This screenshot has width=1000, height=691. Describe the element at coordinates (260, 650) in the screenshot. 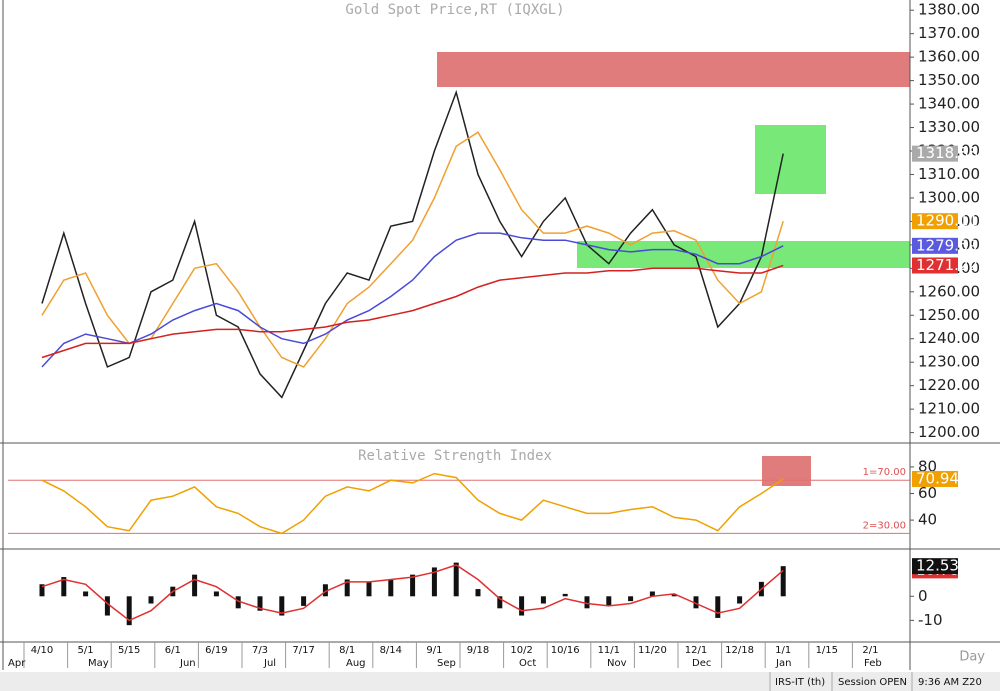

I see `x-tick-label: 7/3` at that location.